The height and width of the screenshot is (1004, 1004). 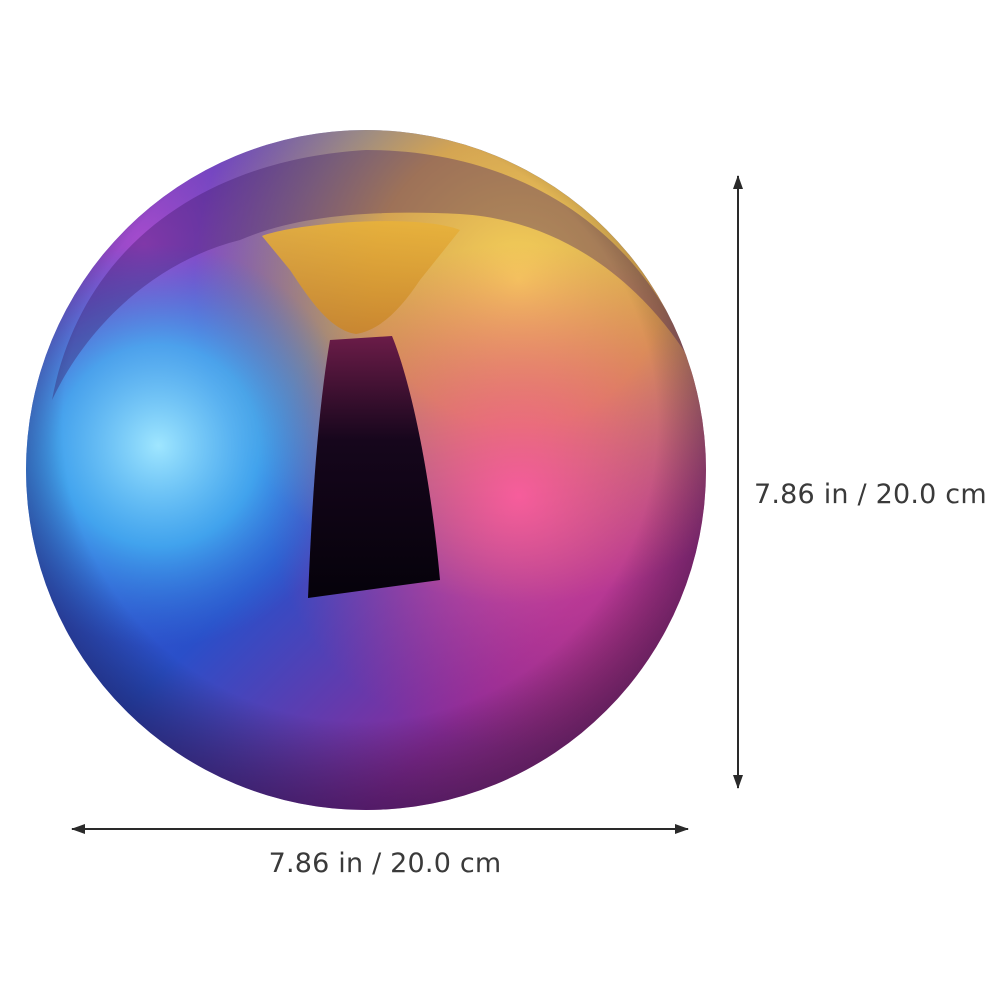 What do you see at coordinates (870, 494) in the screenshot?
I see `height-dimension-label: 7.86 in / 20.0 cm` at bounding box center [870, 494].